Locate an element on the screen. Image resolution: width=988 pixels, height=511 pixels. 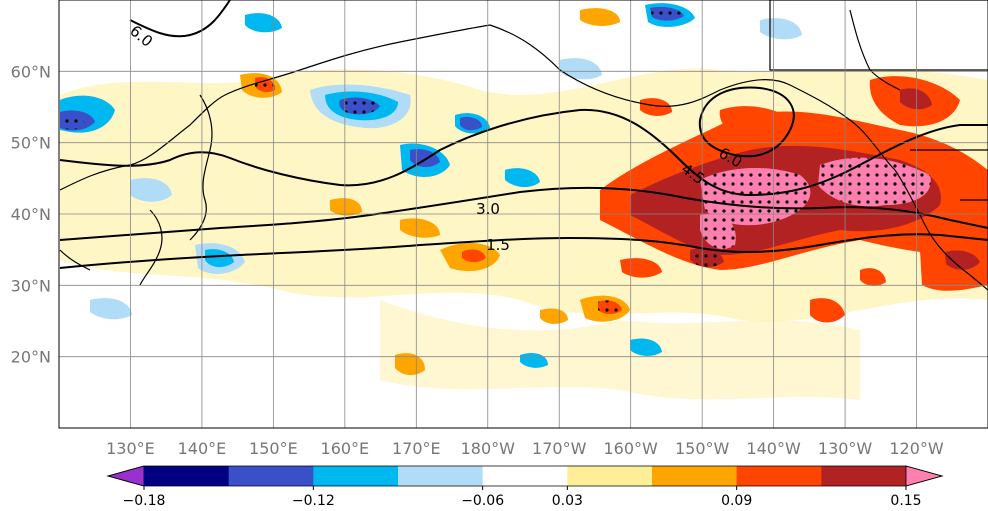
colorbar-tick-label: 0.09 is located at coordinates (736, 501).